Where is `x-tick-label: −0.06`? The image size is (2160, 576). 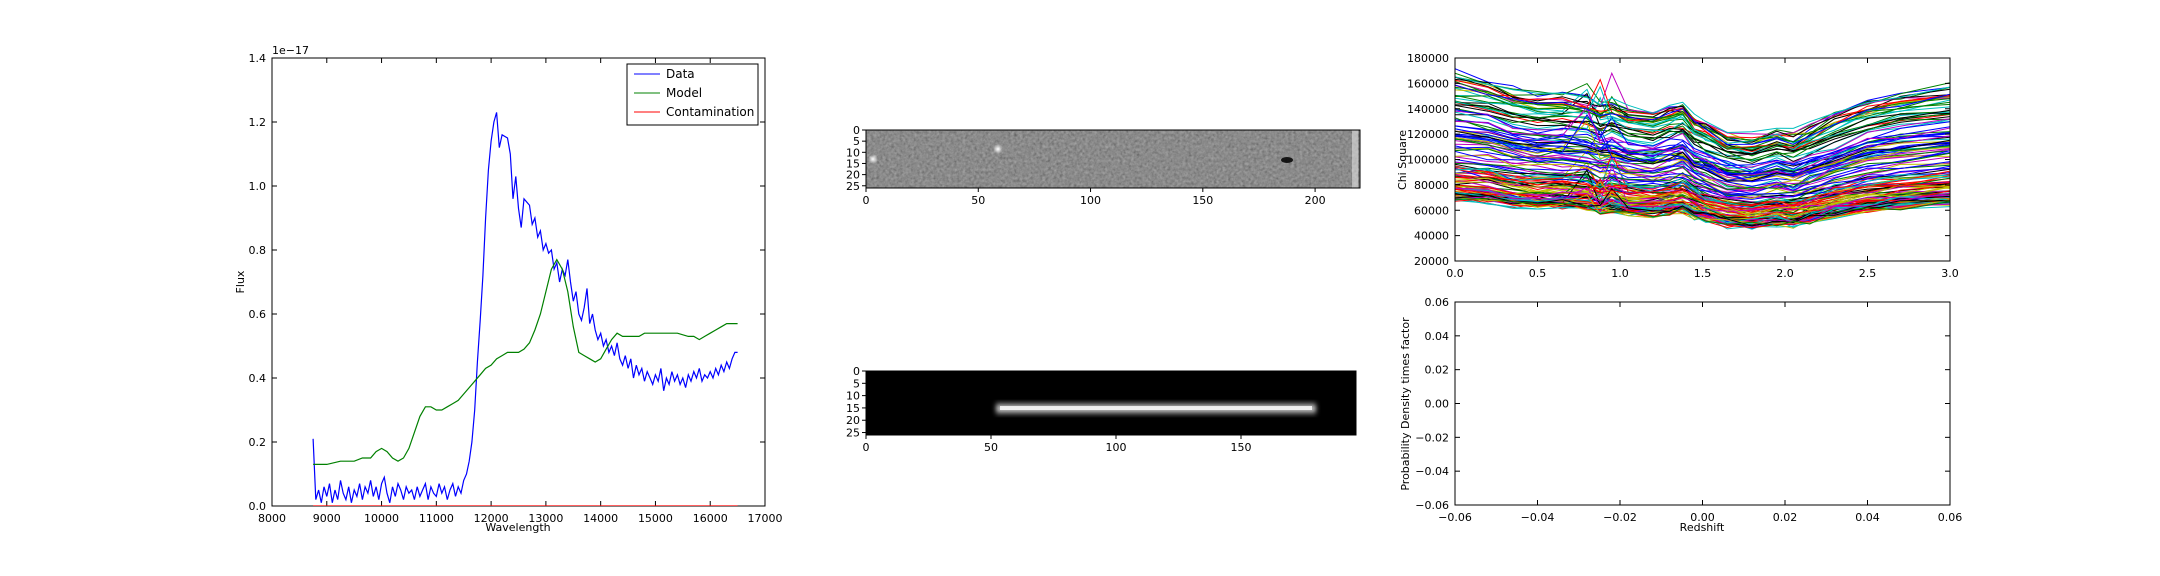
x-tick-label: −0.06 is located at coordinates (1455, 517).